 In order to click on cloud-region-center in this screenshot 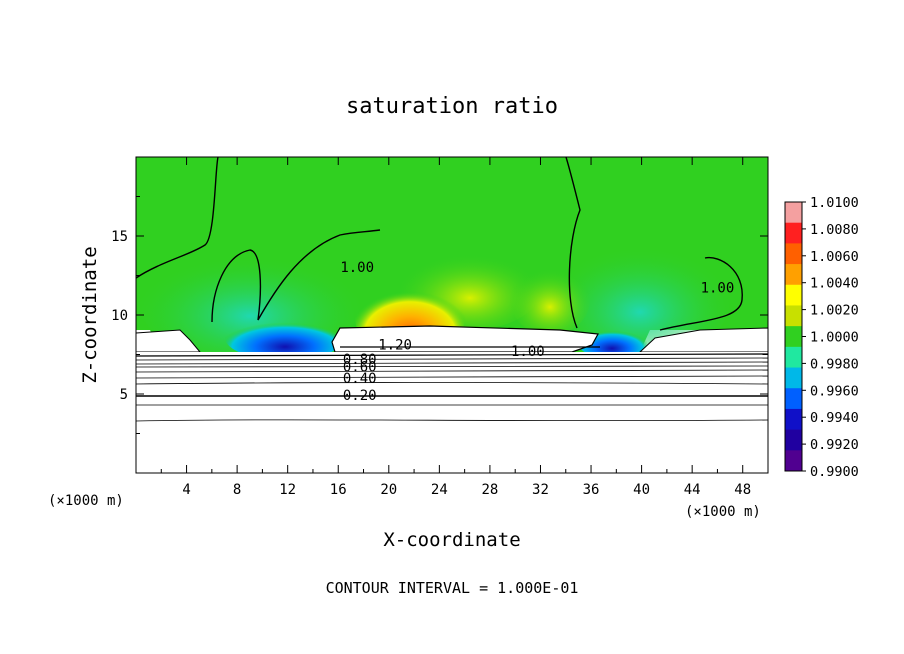, I will do `click(465, 339)`.